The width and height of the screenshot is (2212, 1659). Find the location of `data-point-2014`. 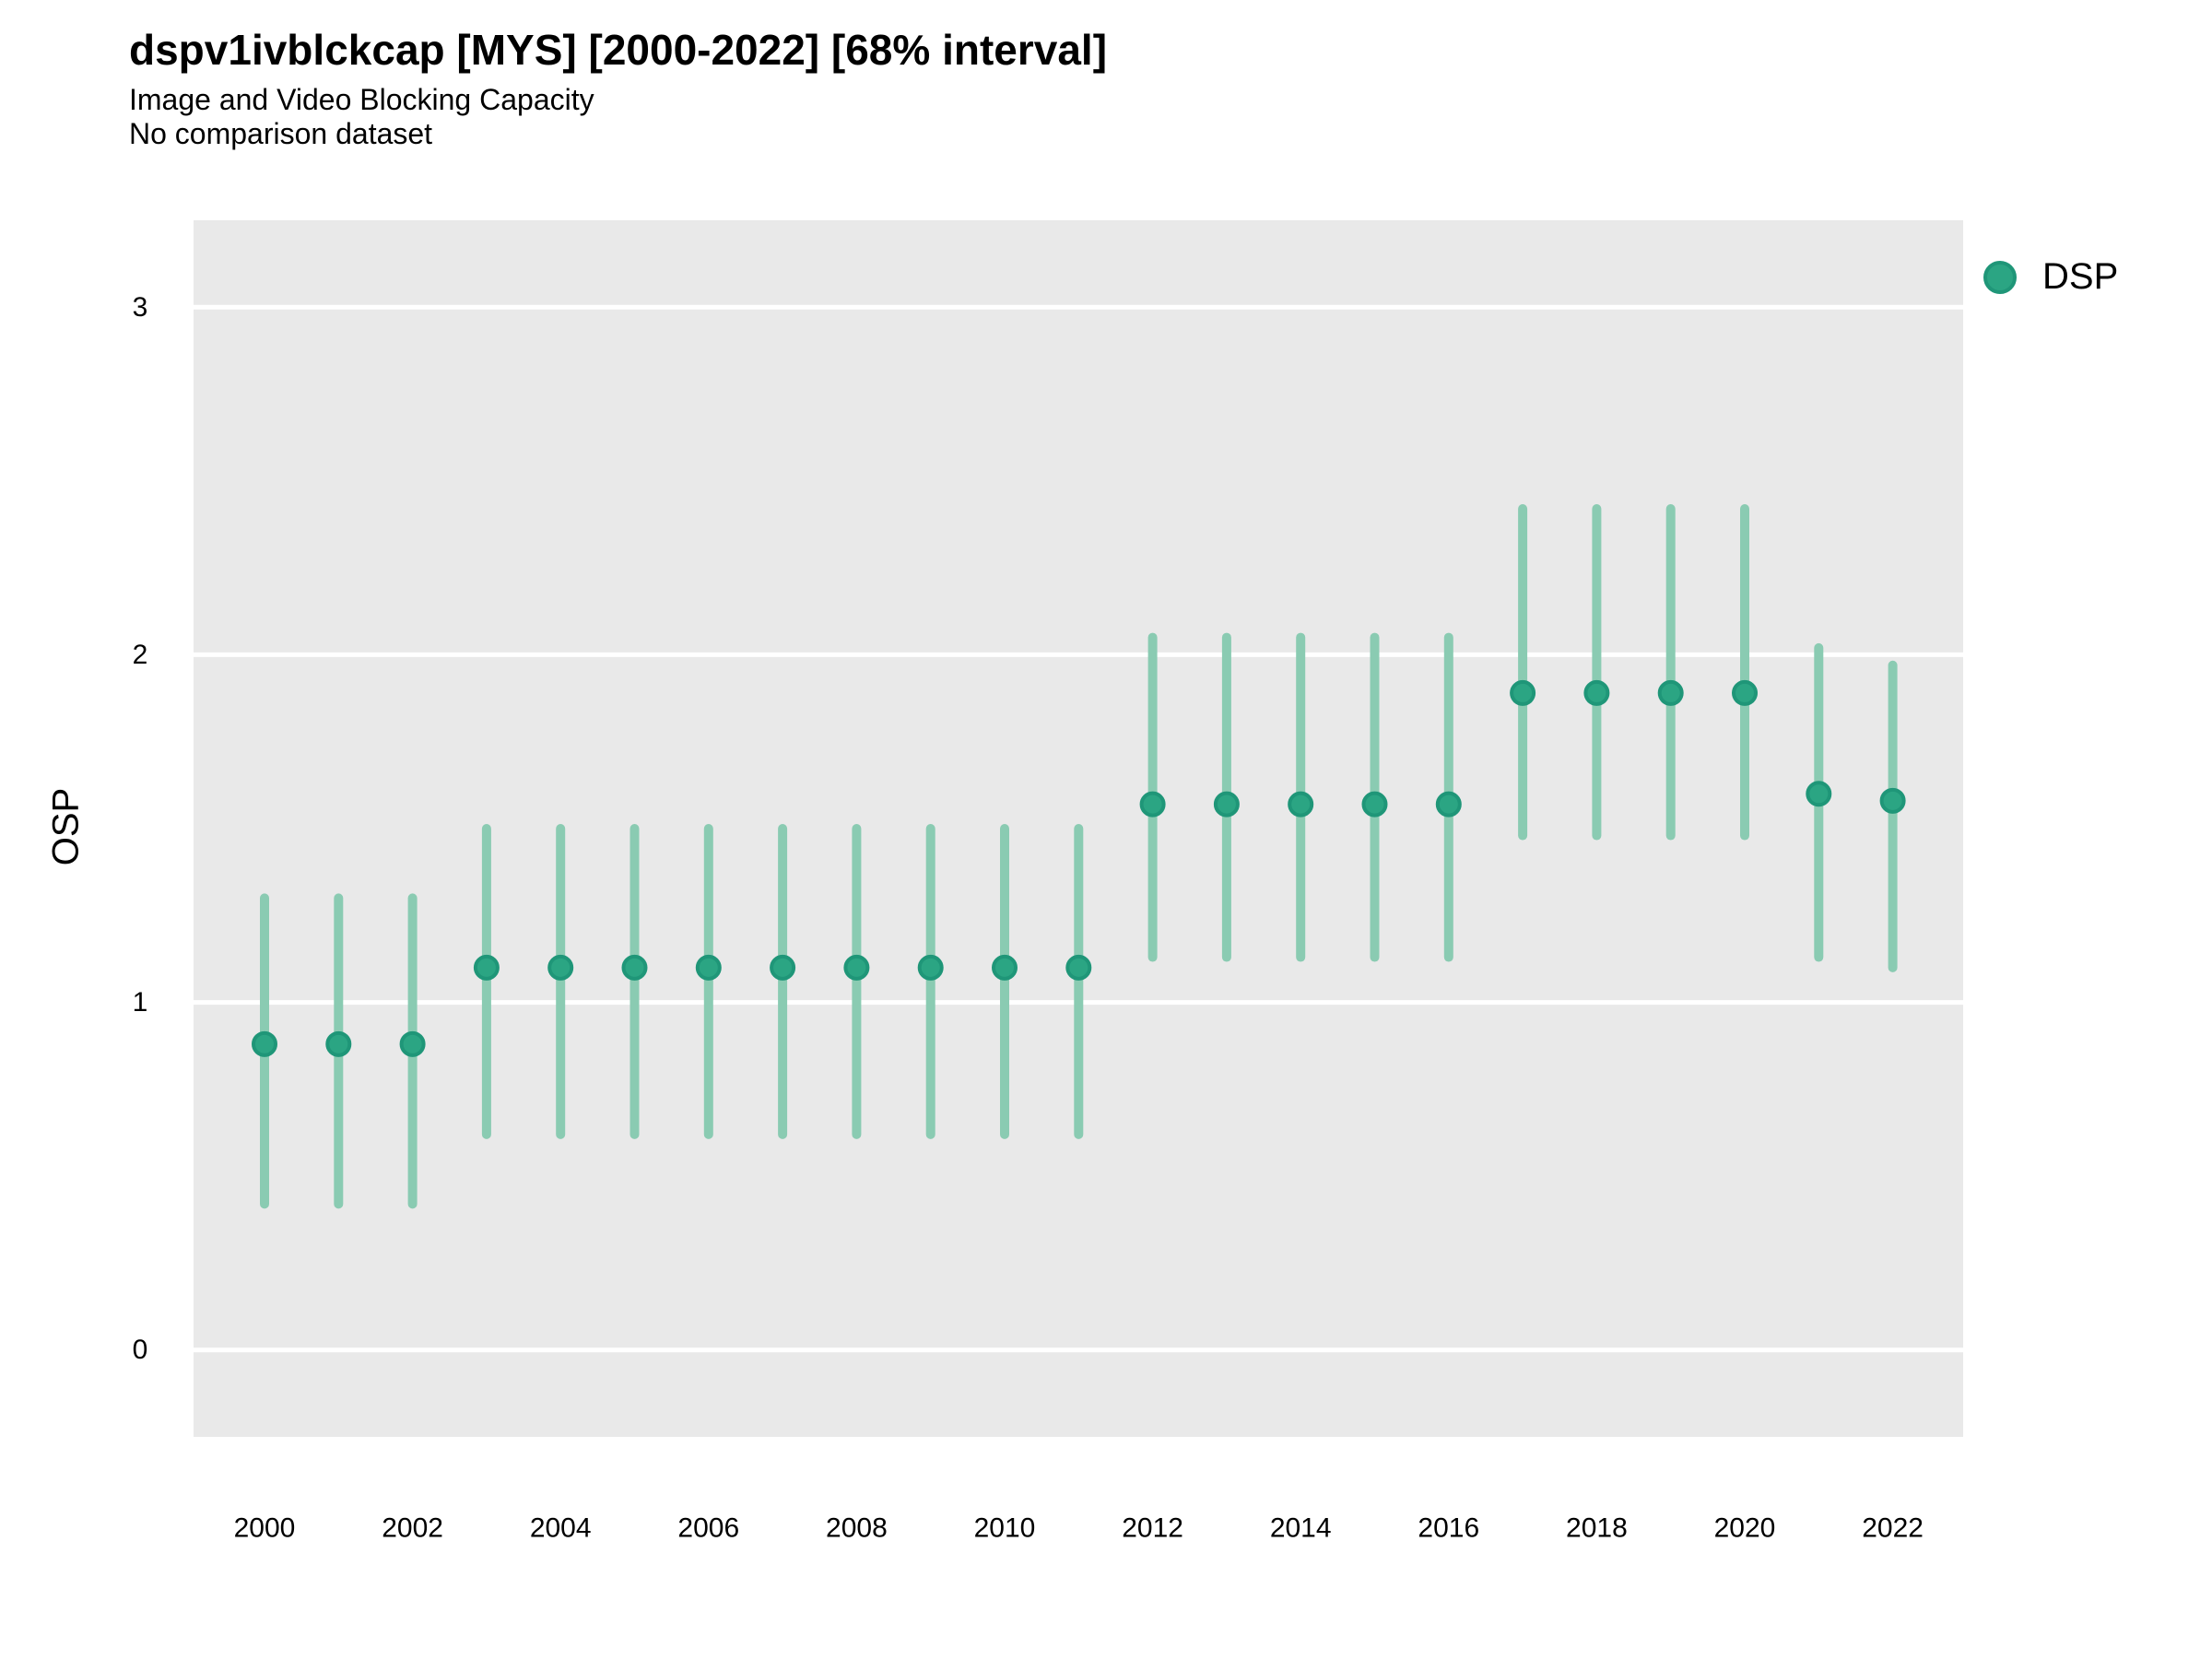

data-point-2014 is located at coordinates (1301, 804).